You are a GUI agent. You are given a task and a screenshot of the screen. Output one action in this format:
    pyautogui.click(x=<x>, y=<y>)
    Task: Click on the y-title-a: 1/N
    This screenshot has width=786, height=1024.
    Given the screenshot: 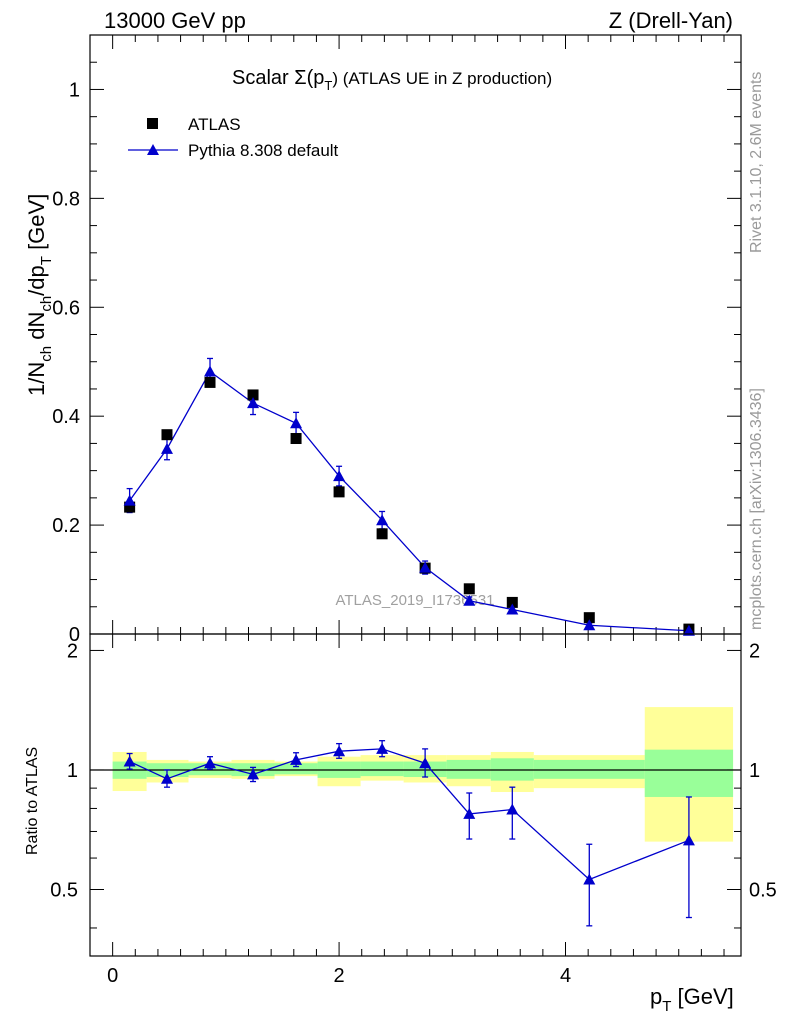 What is the action you would take?
    pyautogui.click(x=36, y=379)
    